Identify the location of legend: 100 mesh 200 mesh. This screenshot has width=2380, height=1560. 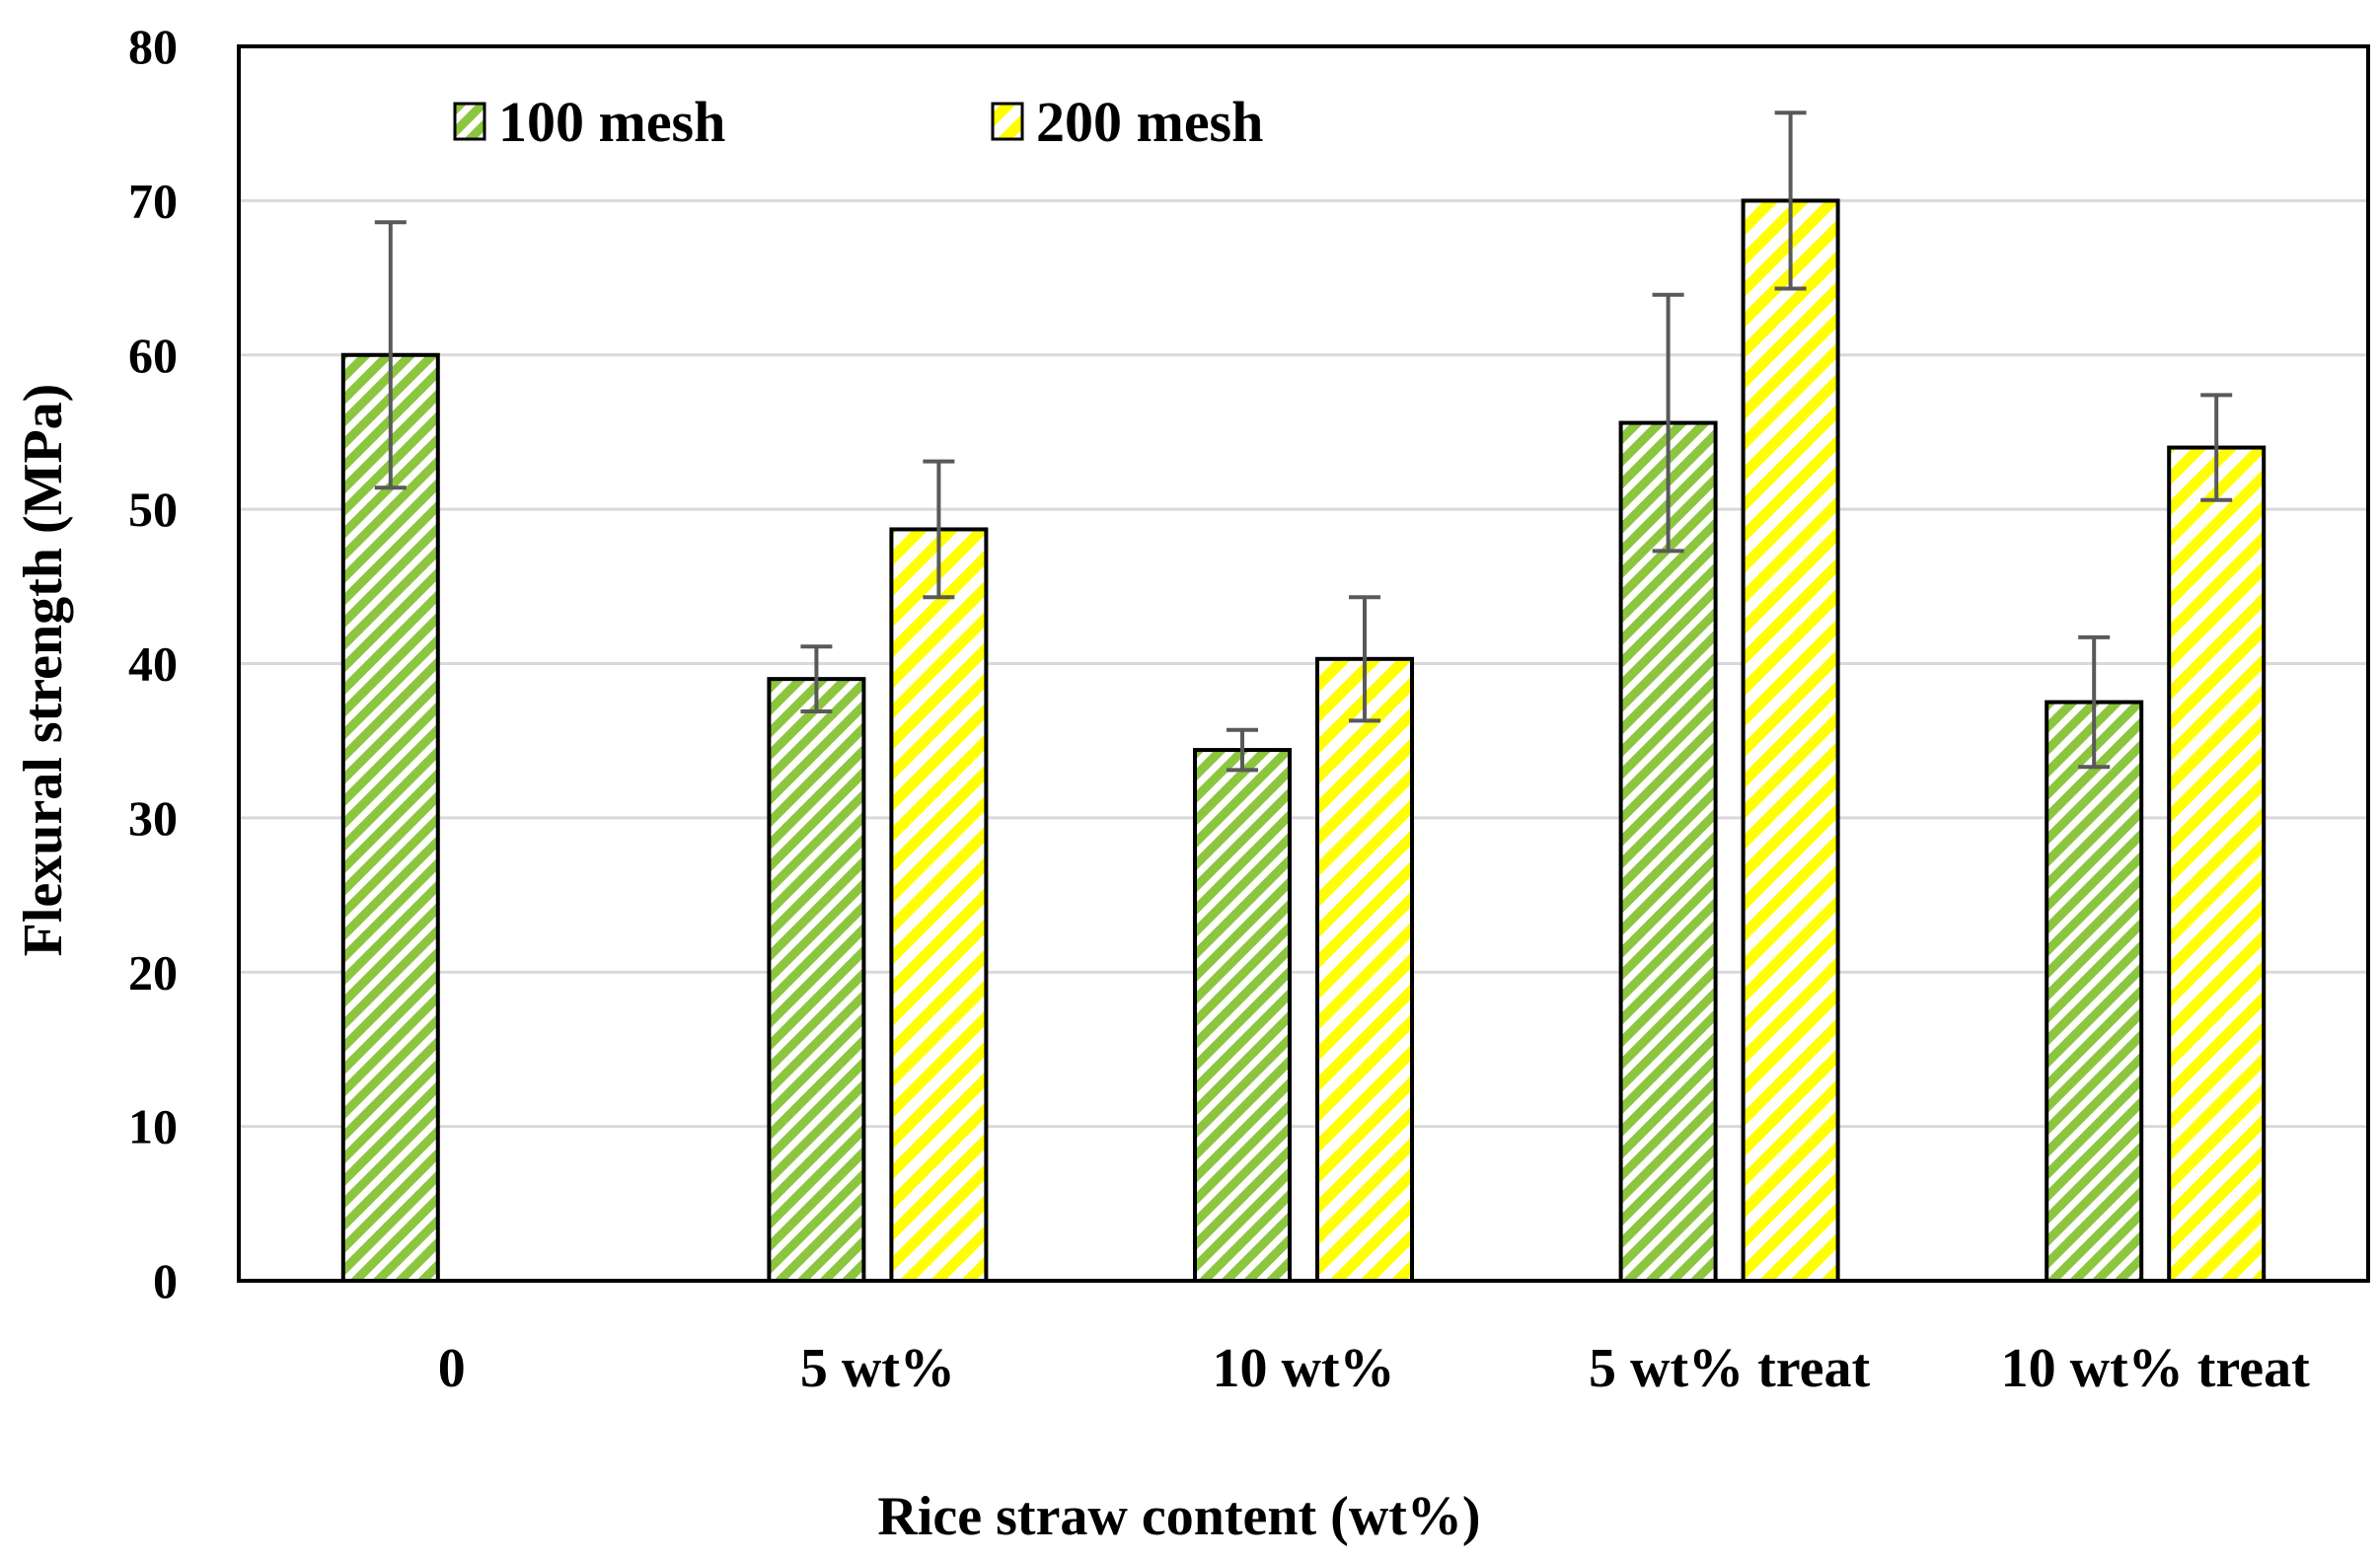
(858, 122).